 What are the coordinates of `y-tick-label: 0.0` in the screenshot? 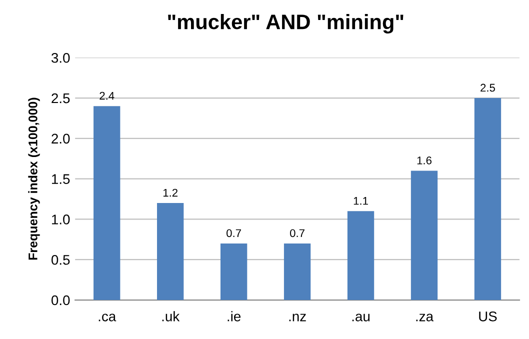 It's located at (60, 300).